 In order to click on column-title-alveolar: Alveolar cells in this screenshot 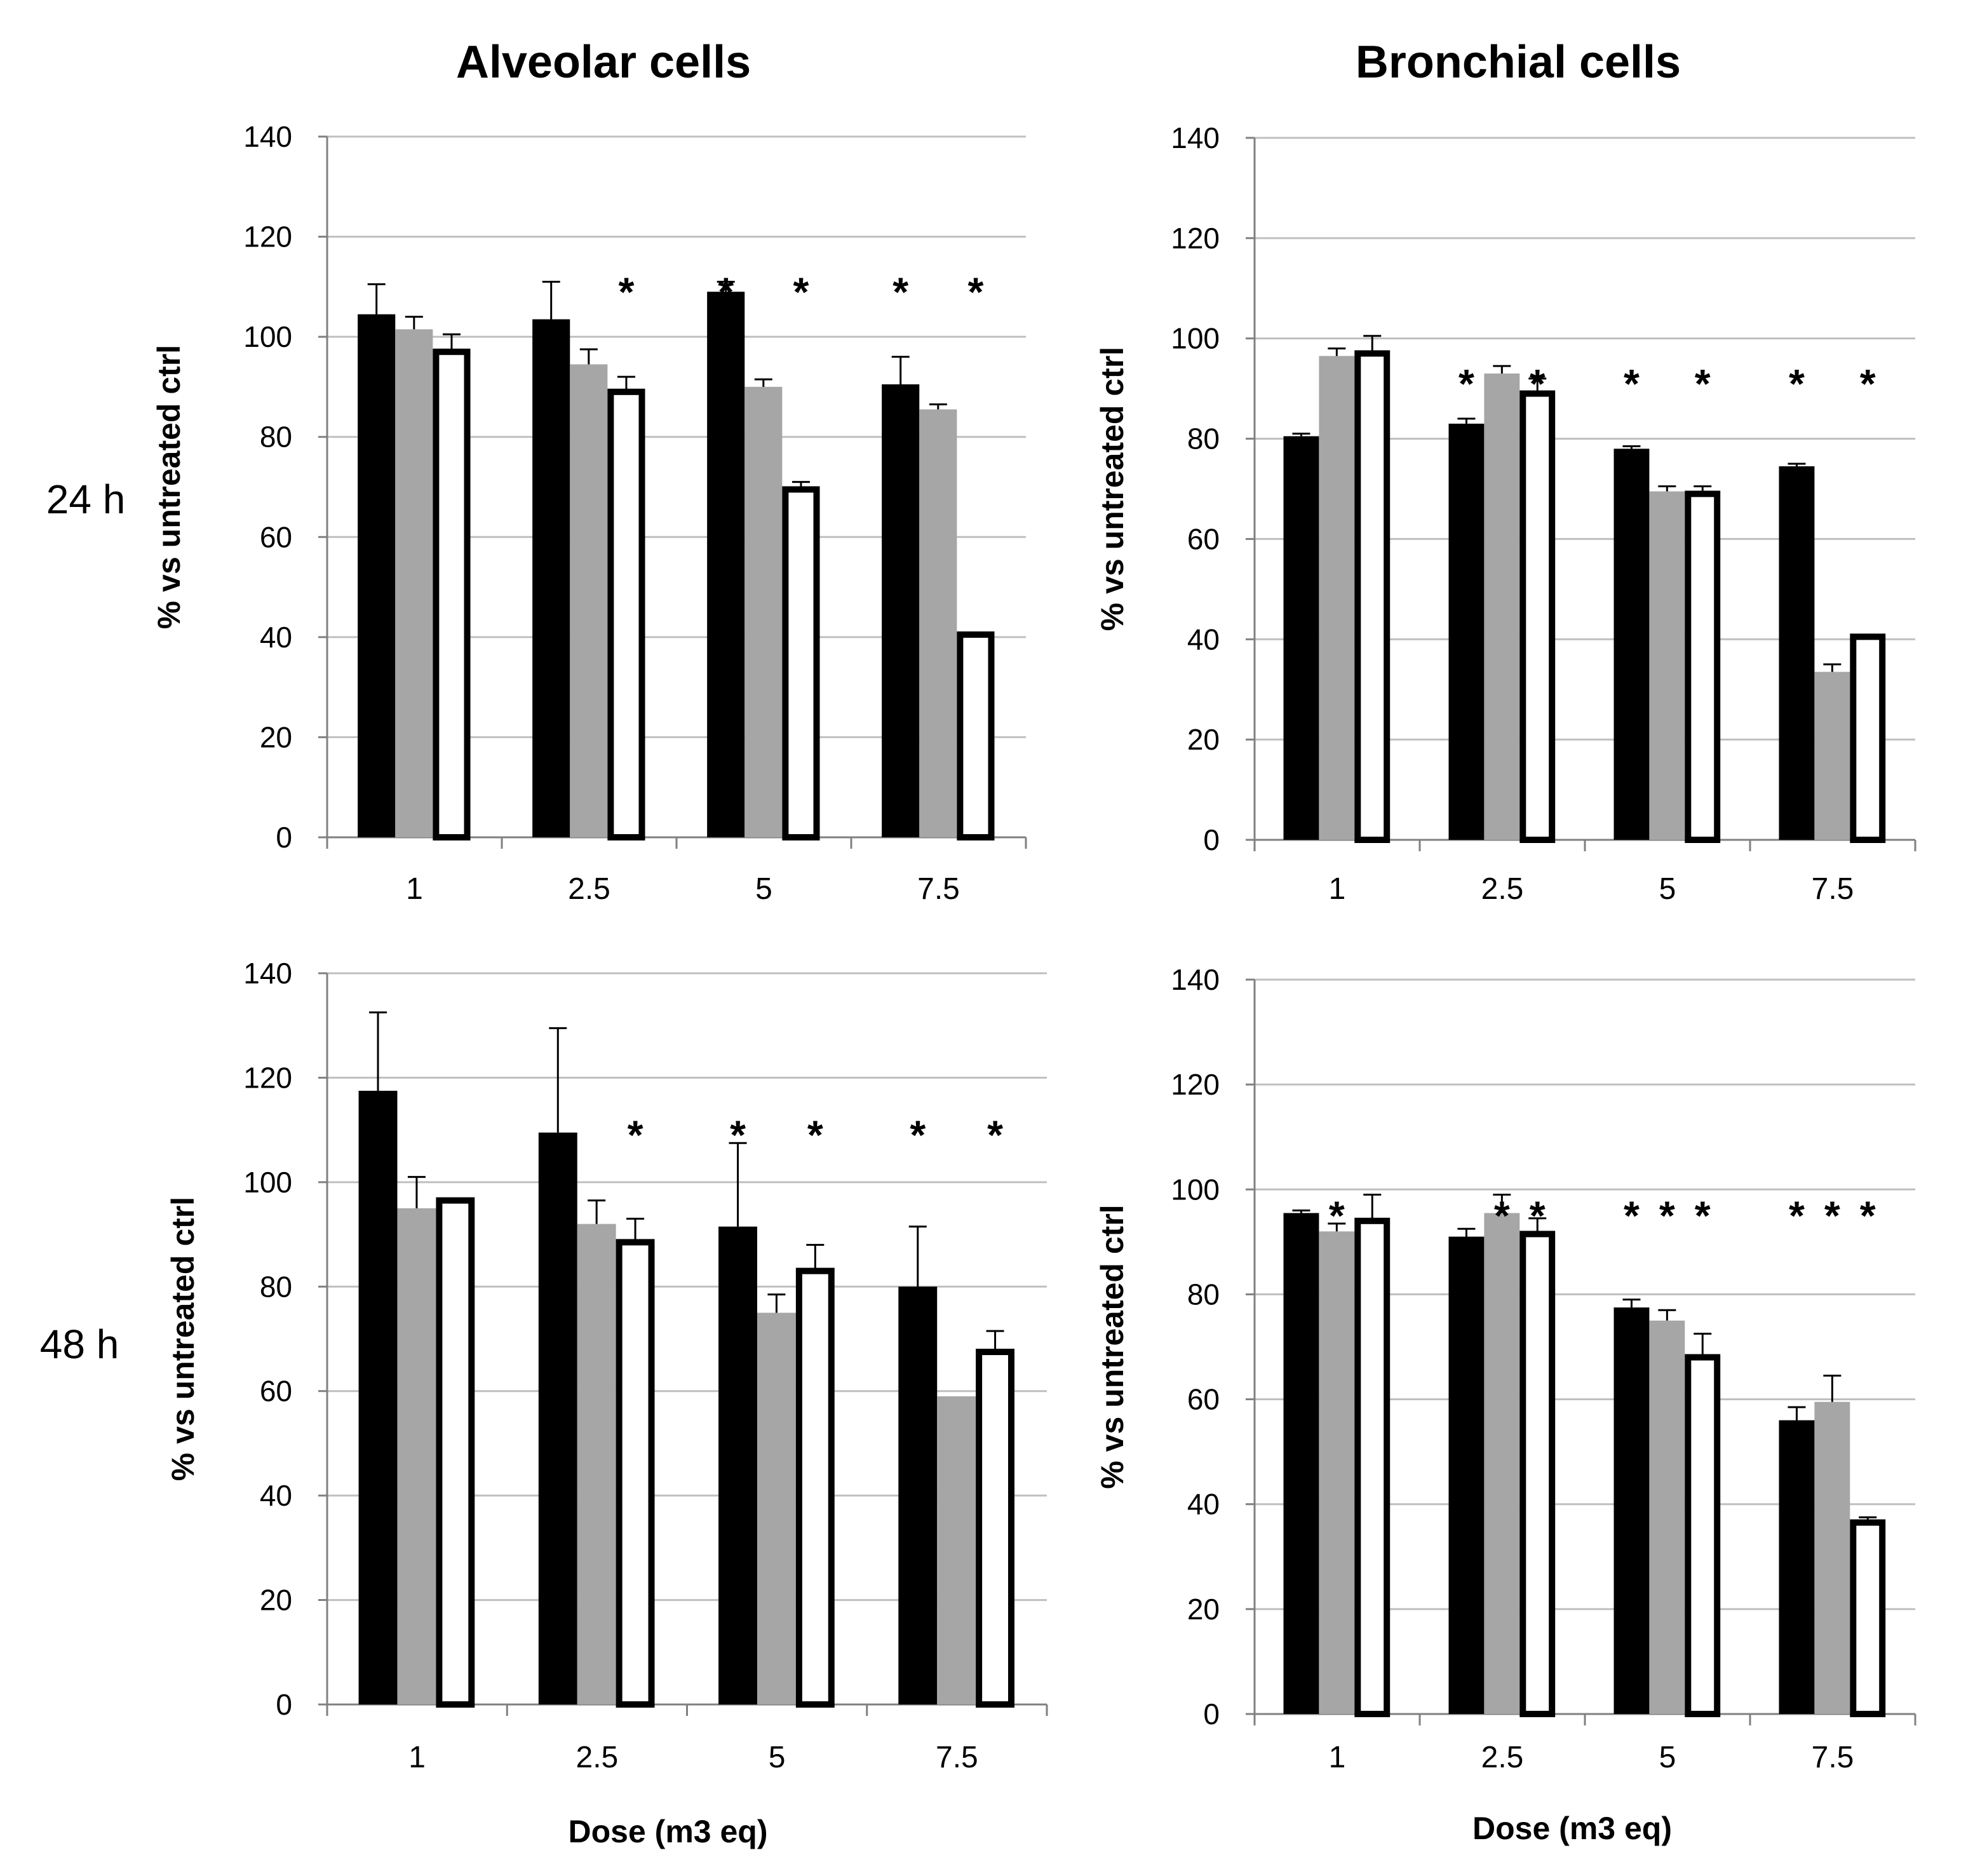, I will do `click(603, 62)`.